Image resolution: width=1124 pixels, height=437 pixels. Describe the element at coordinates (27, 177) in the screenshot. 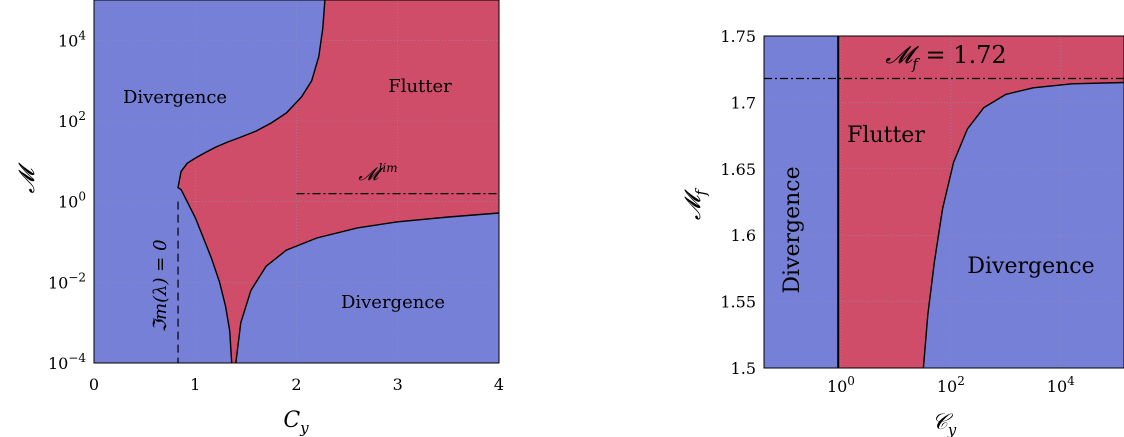

I see `y-axis-label: 𝓜` at that location.